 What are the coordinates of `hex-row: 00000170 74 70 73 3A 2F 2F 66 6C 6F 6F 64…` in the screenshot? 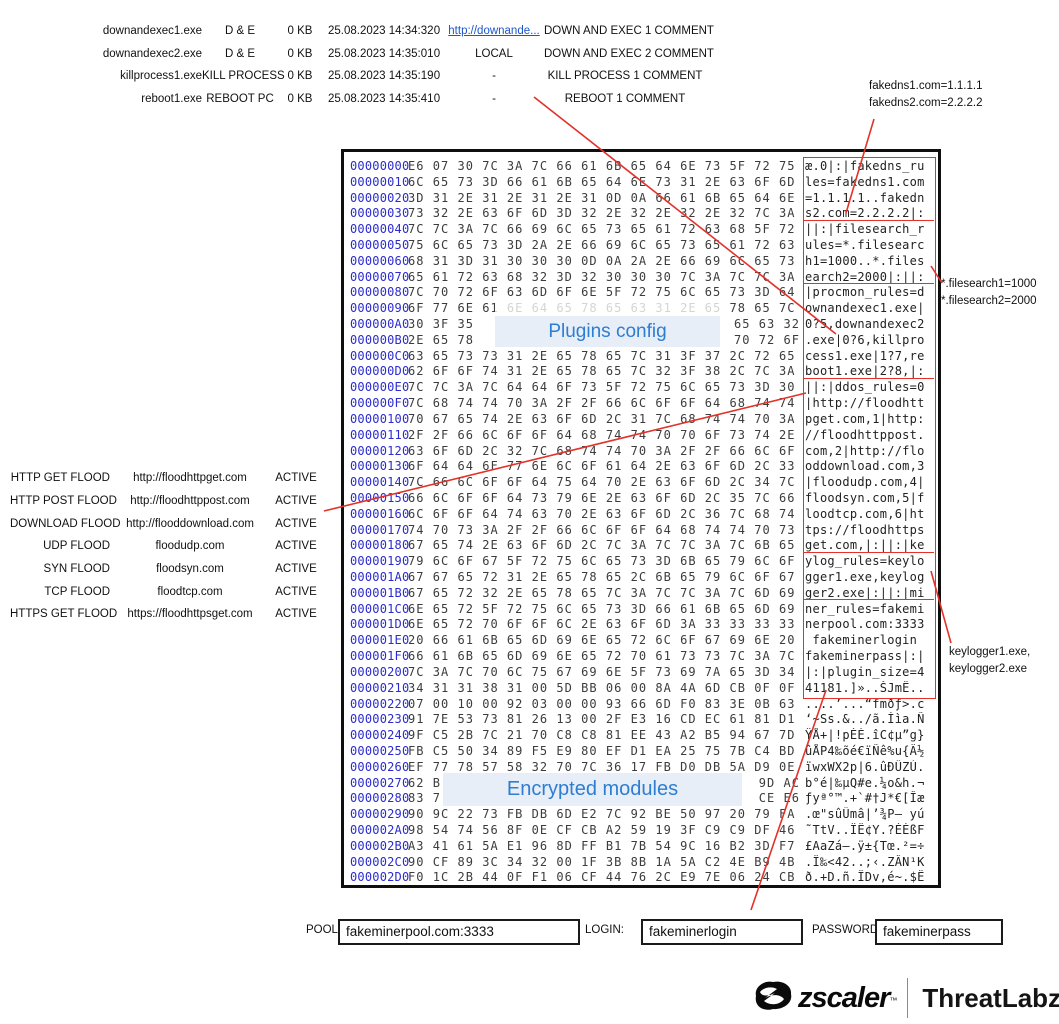 It's located at (644, 530).